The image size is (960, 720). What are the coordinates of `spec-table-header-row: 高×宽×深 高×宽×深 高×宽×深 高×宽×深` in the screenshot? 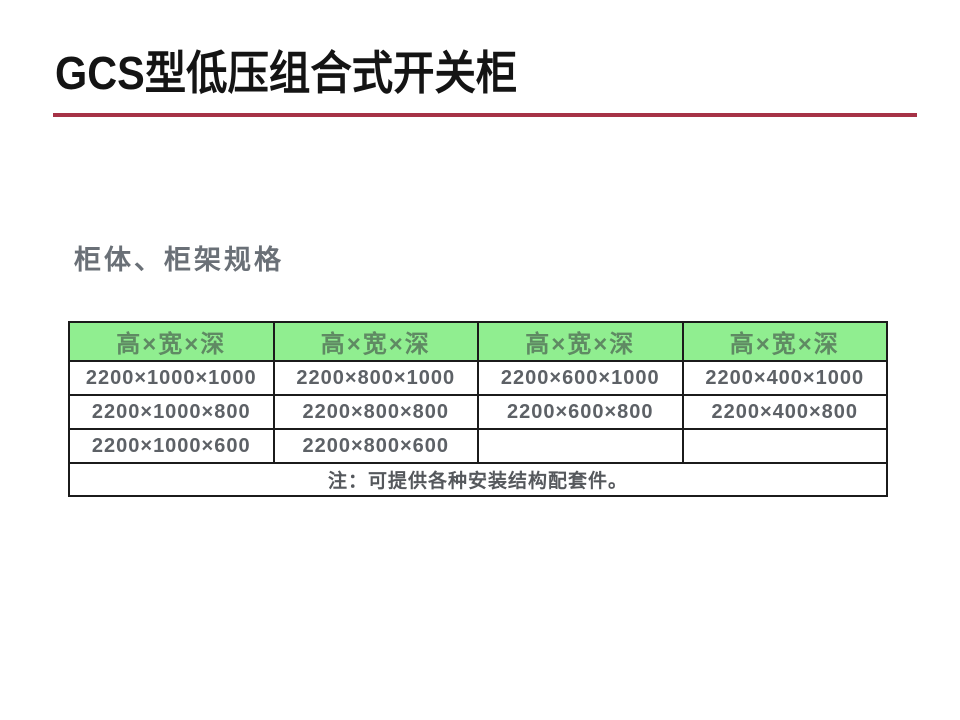 It's located at (478, 341).